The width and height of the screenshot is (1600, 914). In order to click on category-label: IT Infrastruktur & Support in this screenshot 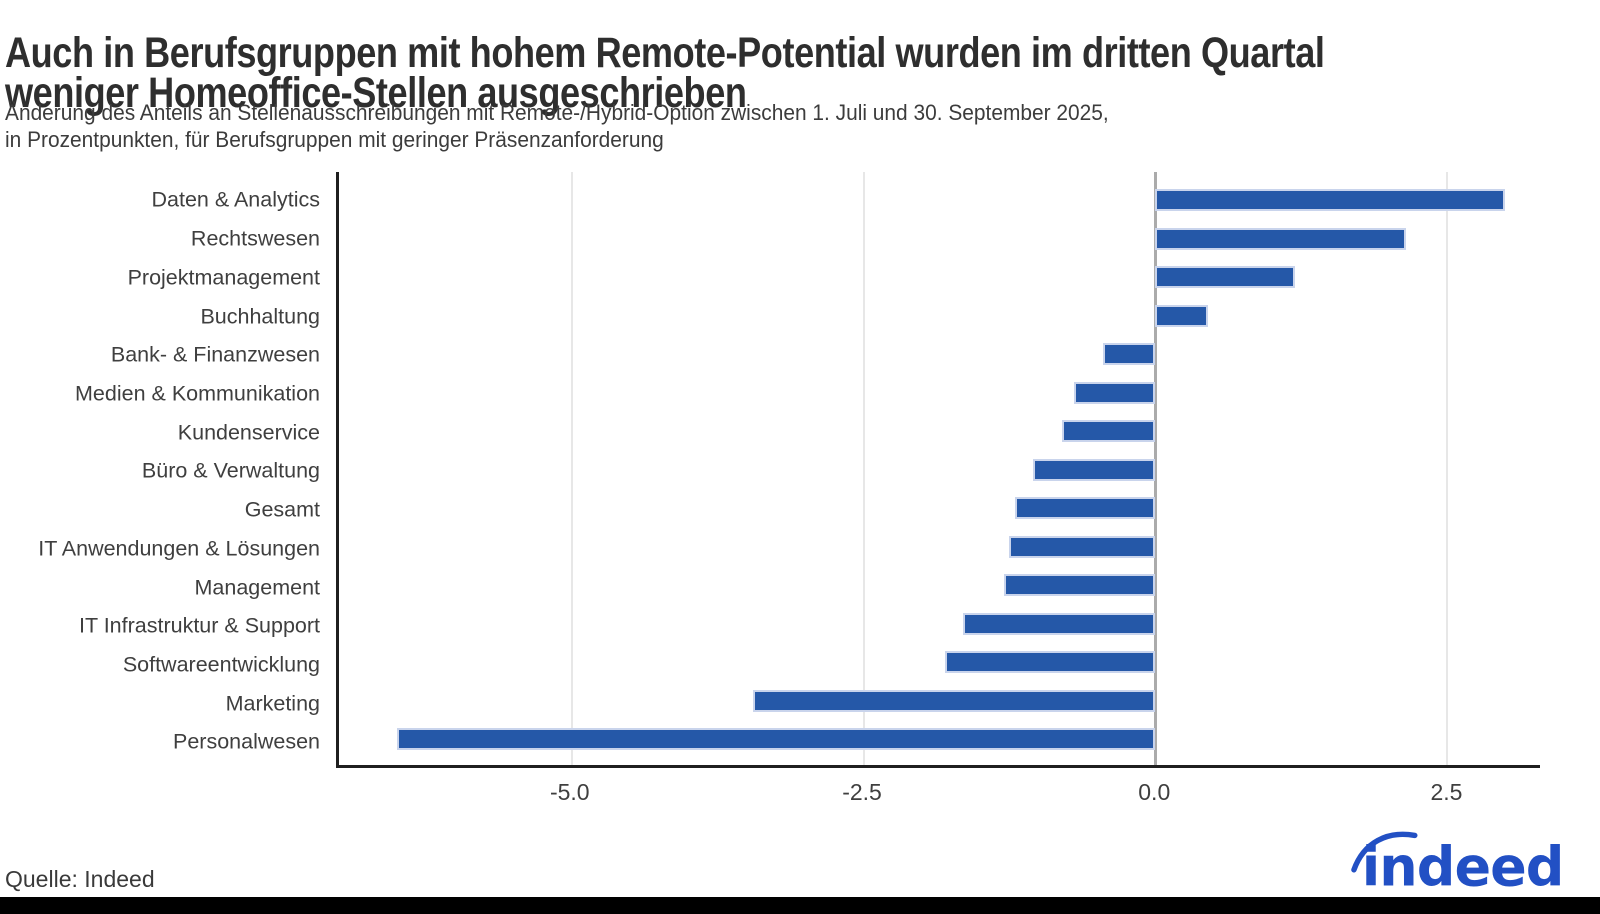, I will do `click(199, 625)`.